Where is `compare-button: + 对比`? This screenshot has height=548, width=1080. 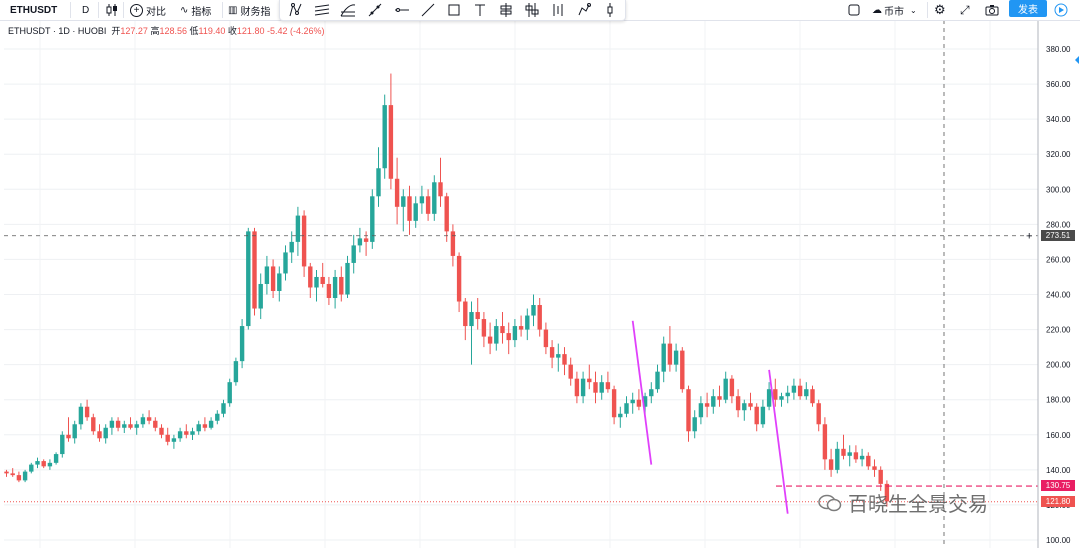
compare-button: + 对比 is located at coordinates (148, 10).